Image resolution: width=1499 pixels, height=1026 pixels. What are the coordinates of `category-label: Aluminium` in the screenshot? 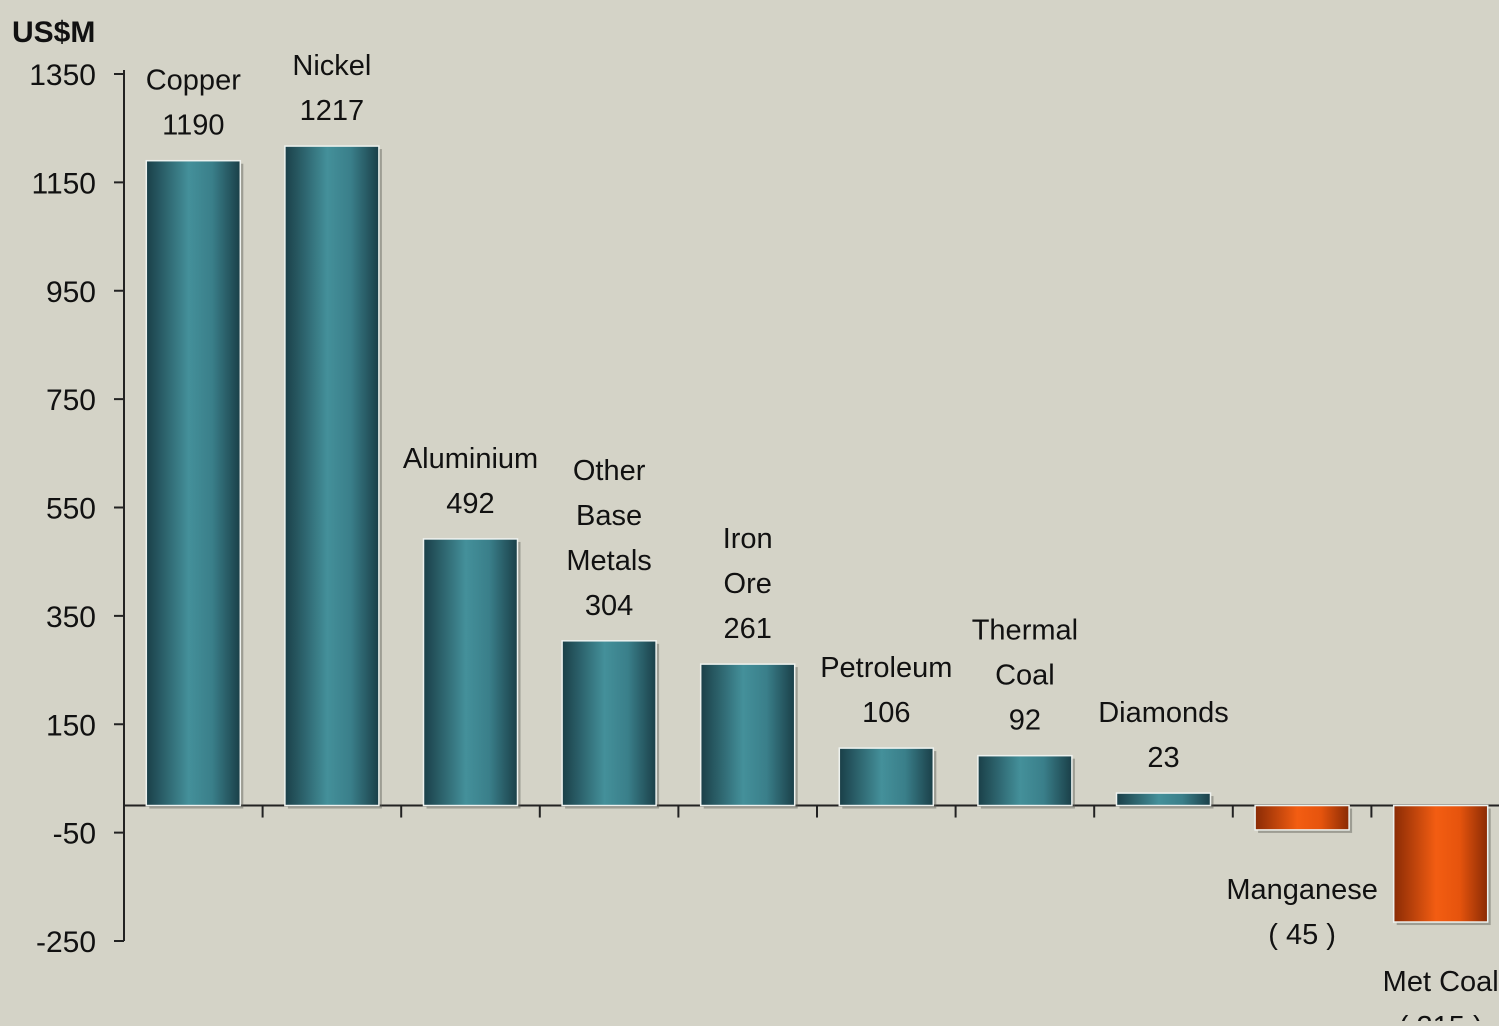 It's located at (470, 459).